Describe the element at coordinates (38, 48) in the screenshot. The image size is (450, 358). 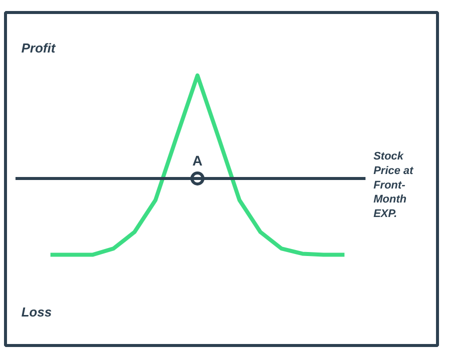
I see `text: Profit` at that location.